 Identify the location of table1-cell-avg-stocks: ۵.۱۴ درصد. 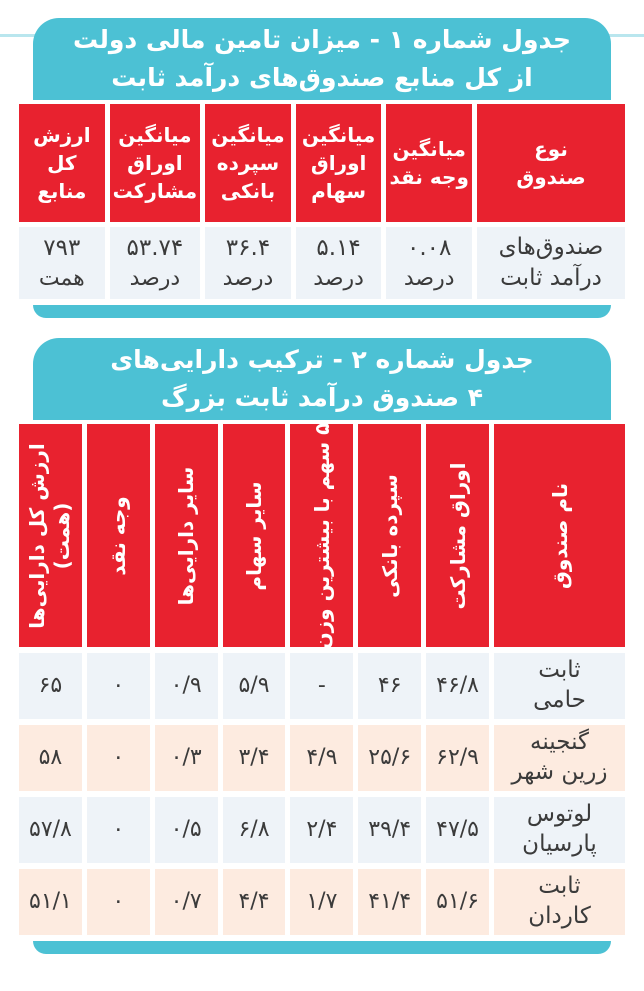
(338, 263).